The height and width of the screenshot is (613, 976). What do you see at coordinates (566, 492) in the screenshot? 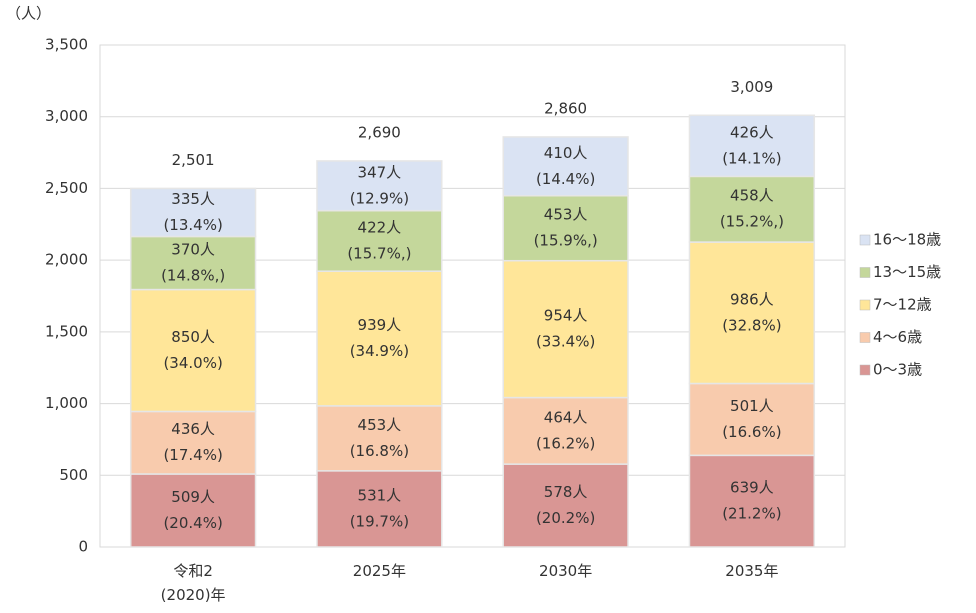
I see `data-label: 578人` at bounding box center [566, 492].